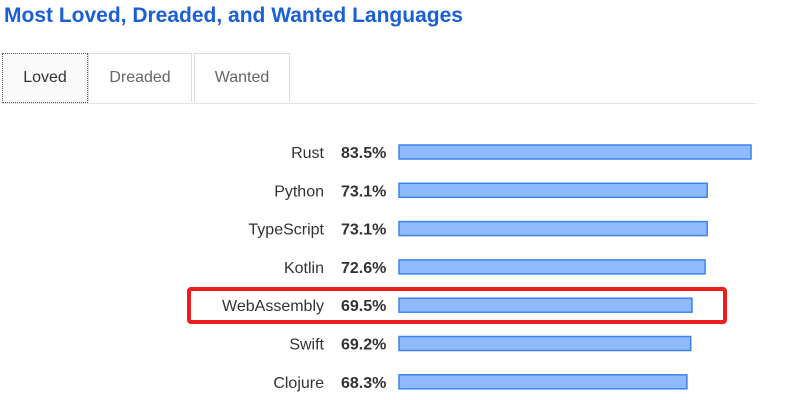 This screenshot has height=400, width=803. I want to click on bar-clojure, so click(543, 382).